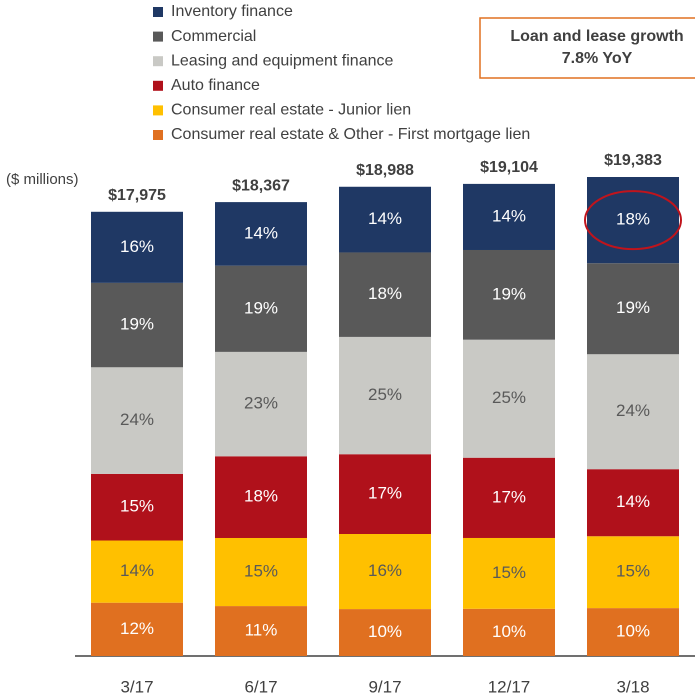  I want to click on value-label: 23%, so click(261, 403).